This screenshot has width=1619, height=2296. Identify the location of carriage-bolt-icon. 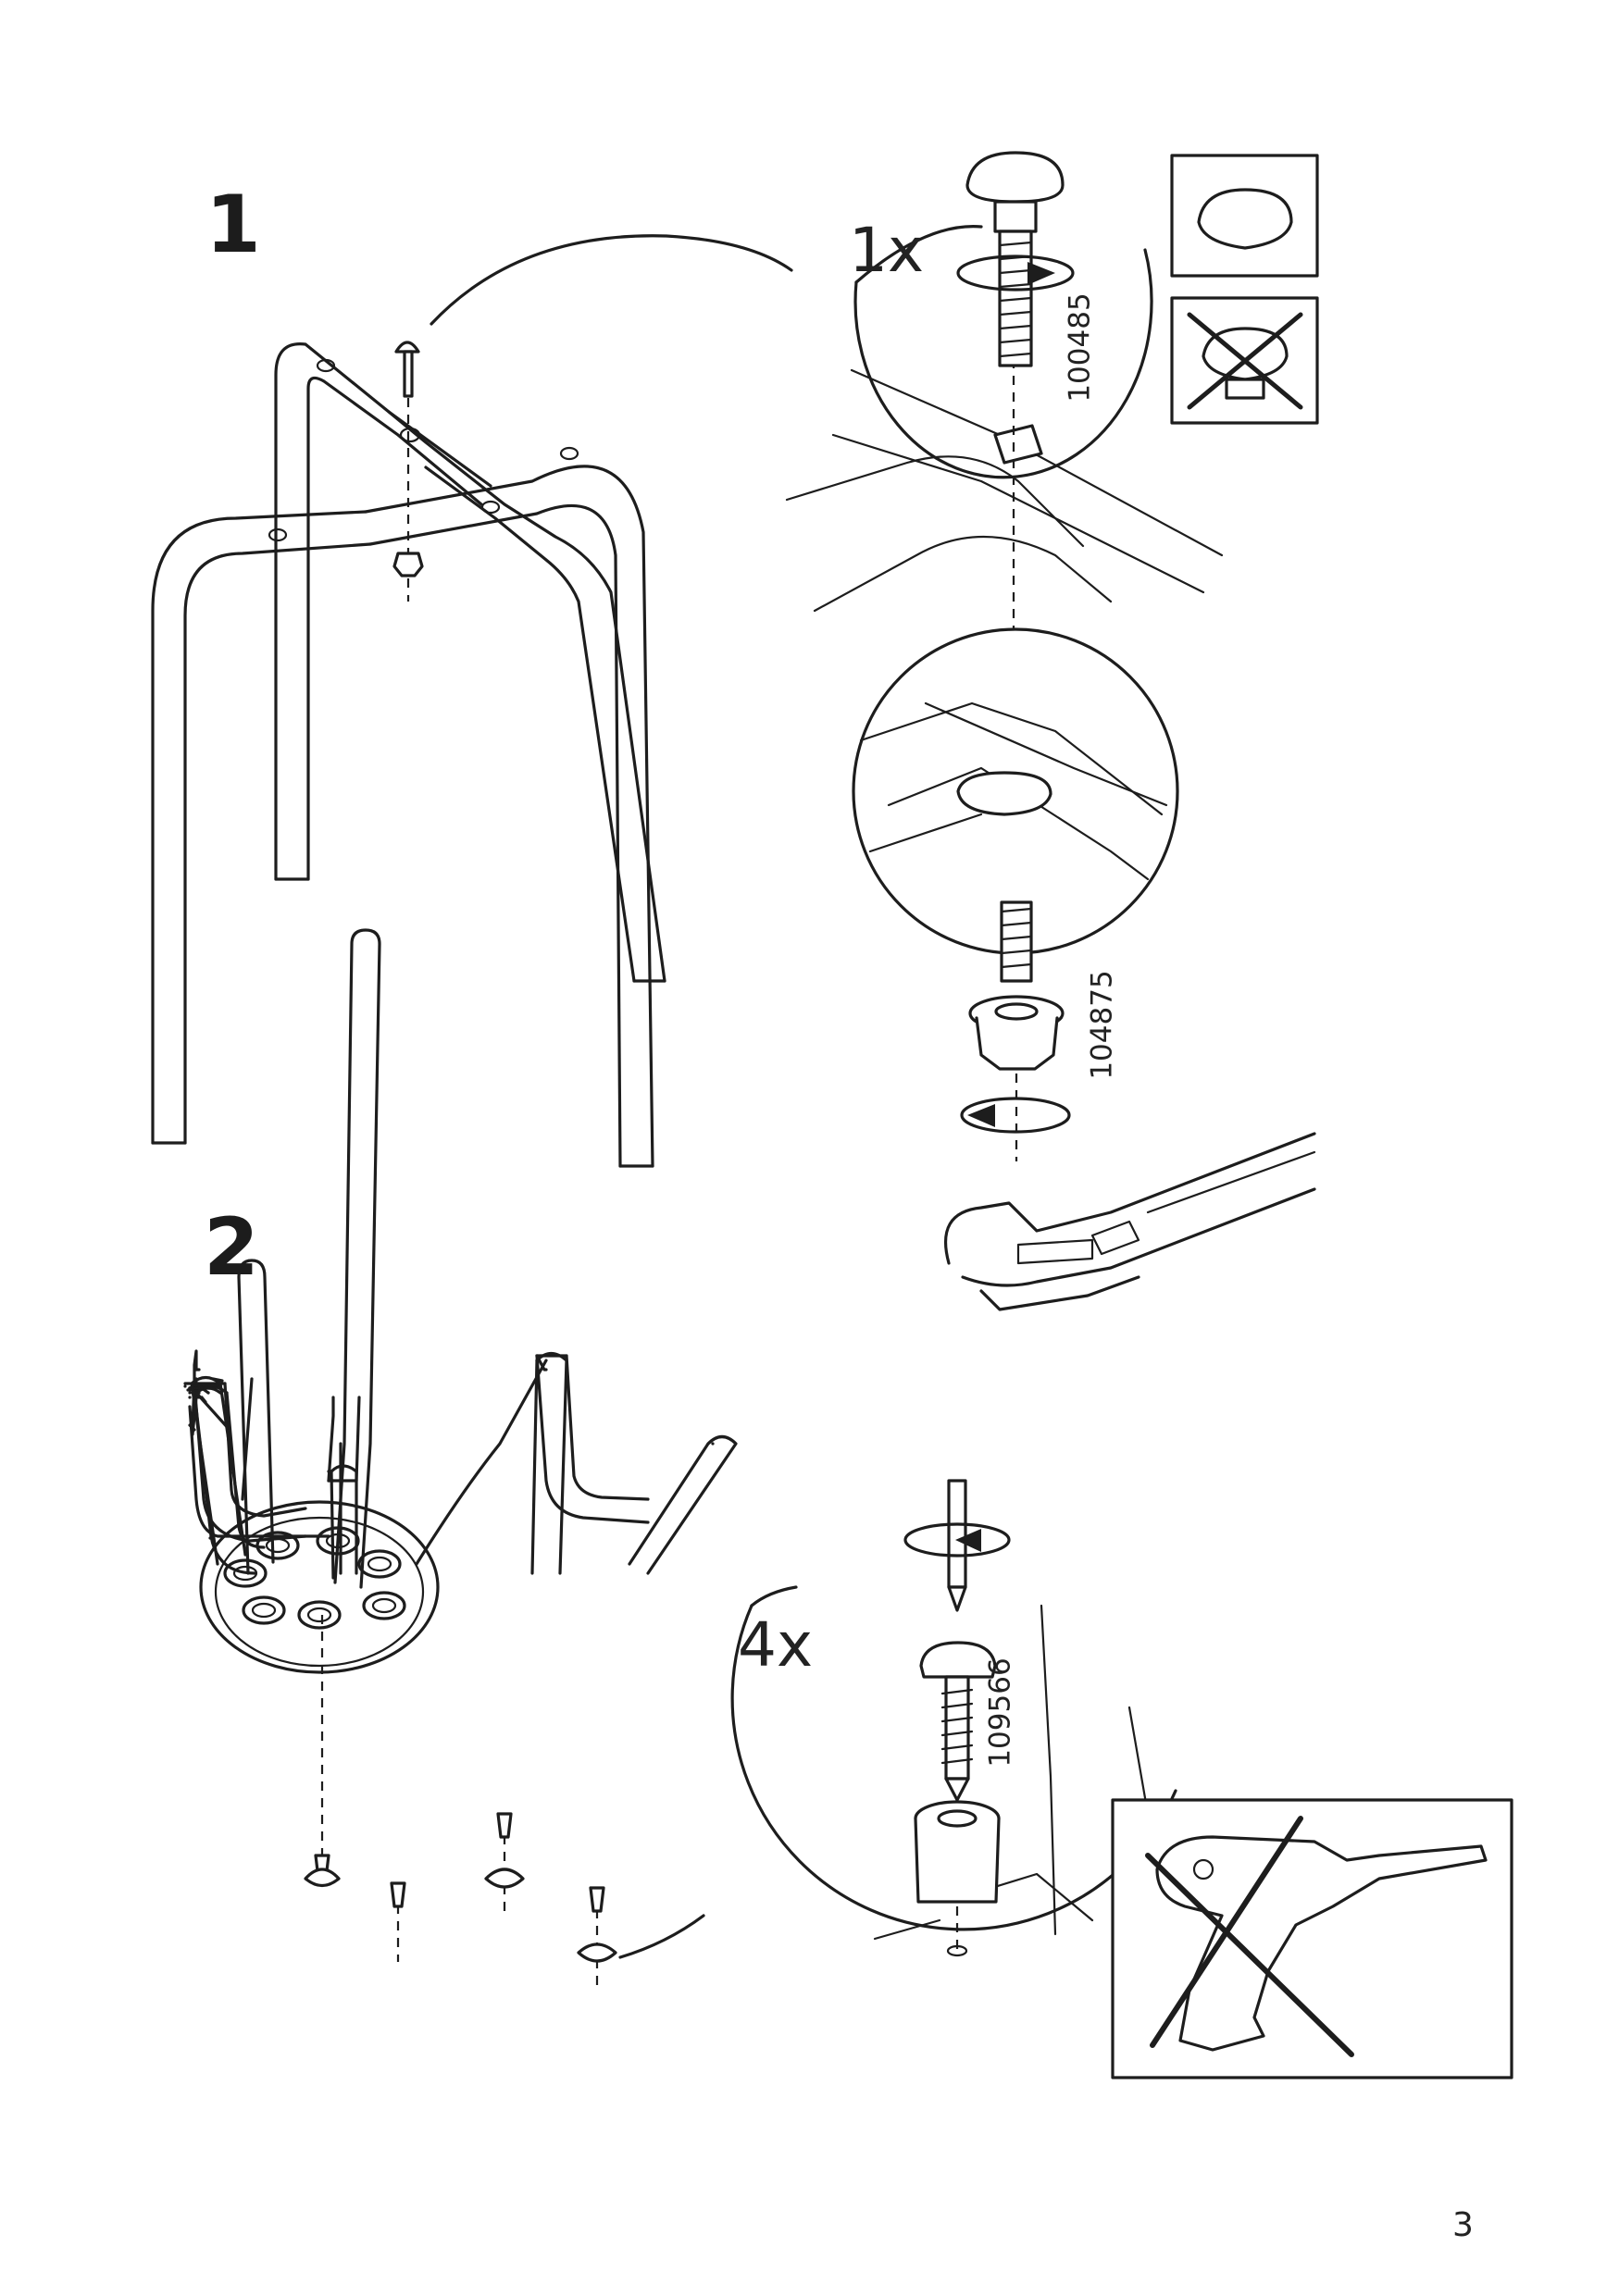
(1015, 259).